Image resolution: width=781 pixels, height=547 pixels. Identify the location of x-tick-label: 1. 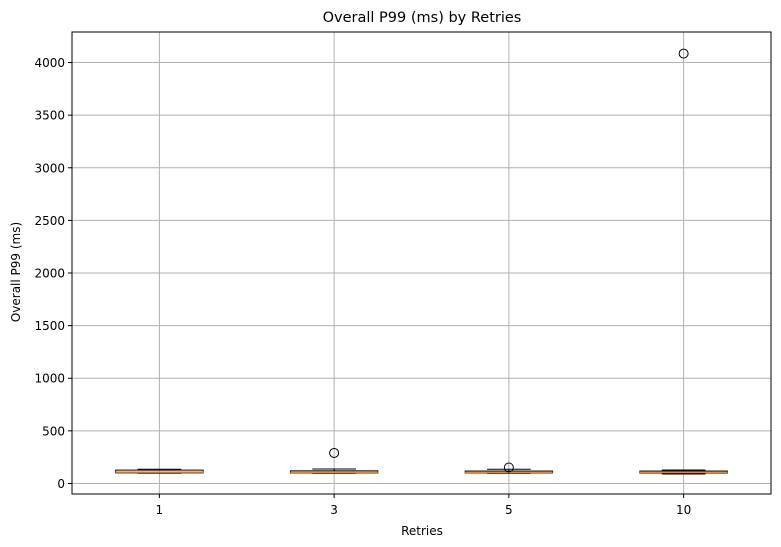
(160, 510).